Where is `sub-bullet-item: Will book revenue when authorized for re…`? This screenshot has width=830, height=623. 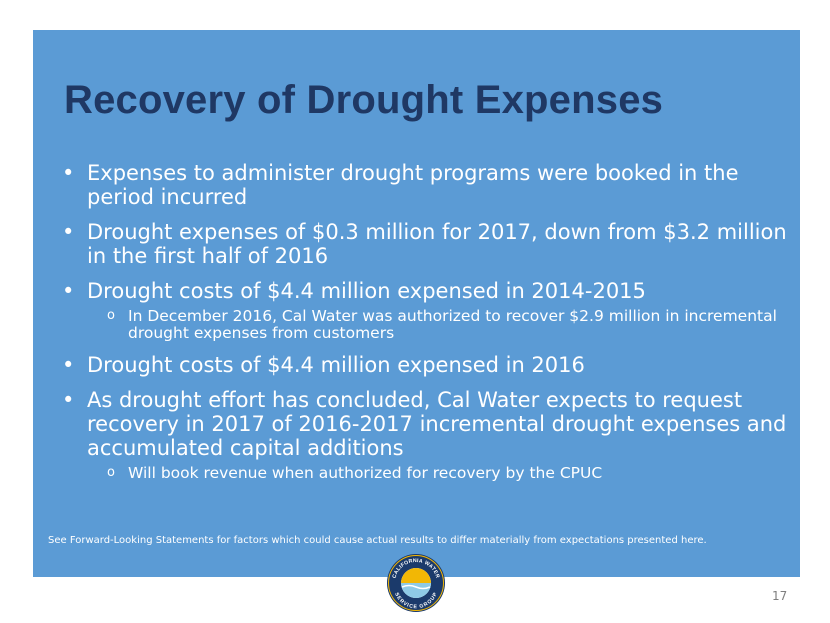
sub-bullet-item: Will book revenue when authorized for re… is located at coordinates (424, 473).